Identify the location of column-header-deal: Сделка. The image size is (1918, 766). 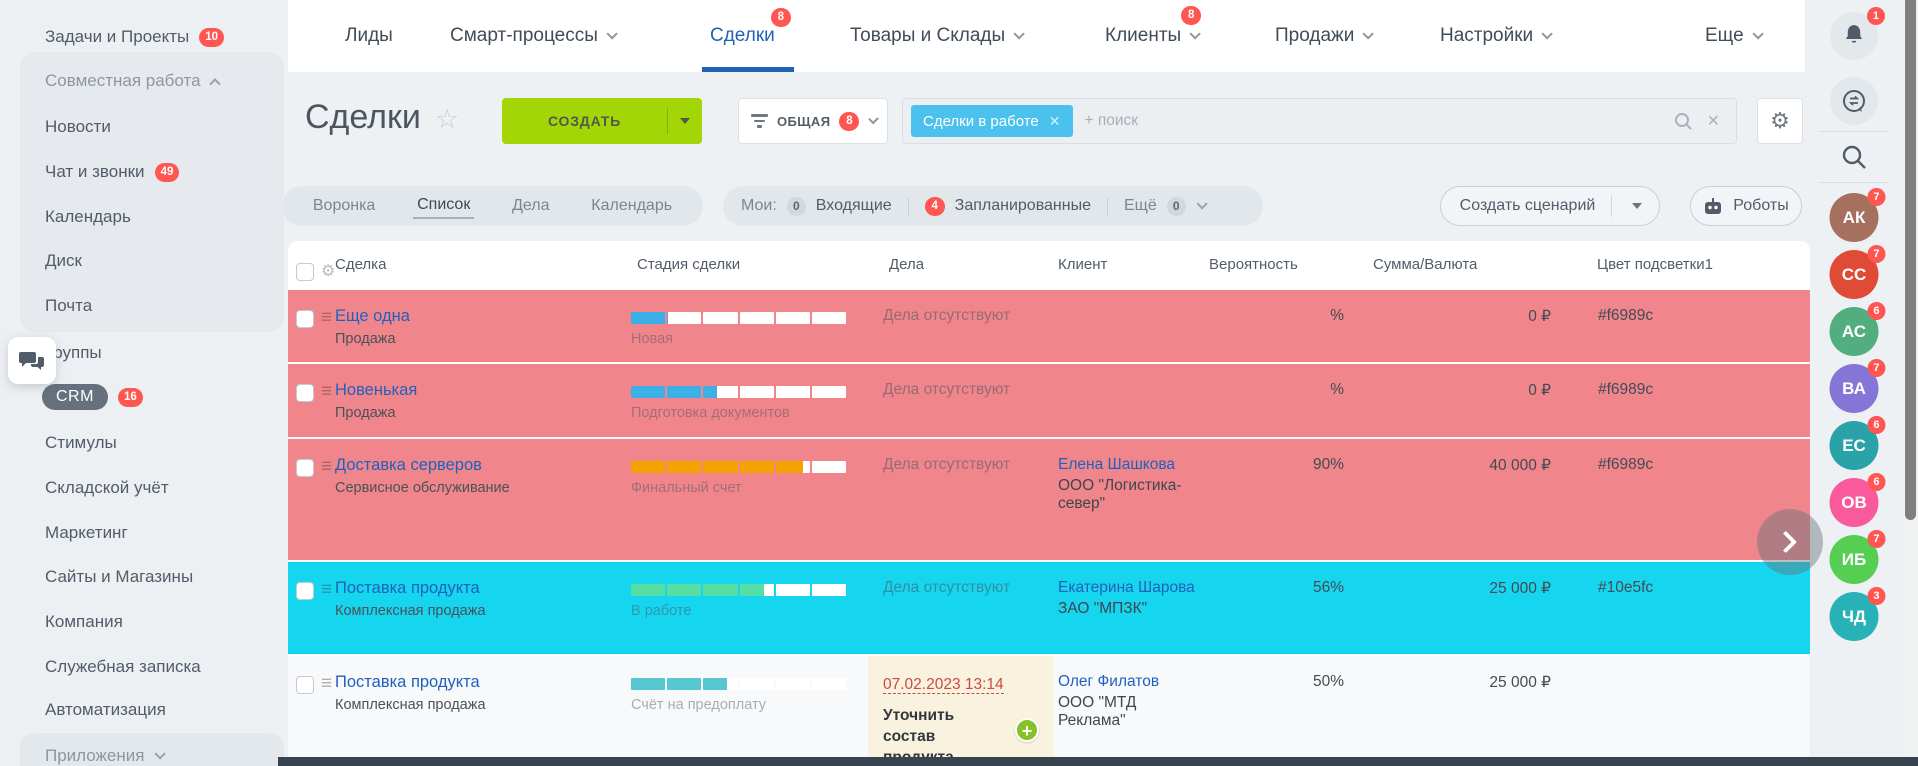
(361, 264).